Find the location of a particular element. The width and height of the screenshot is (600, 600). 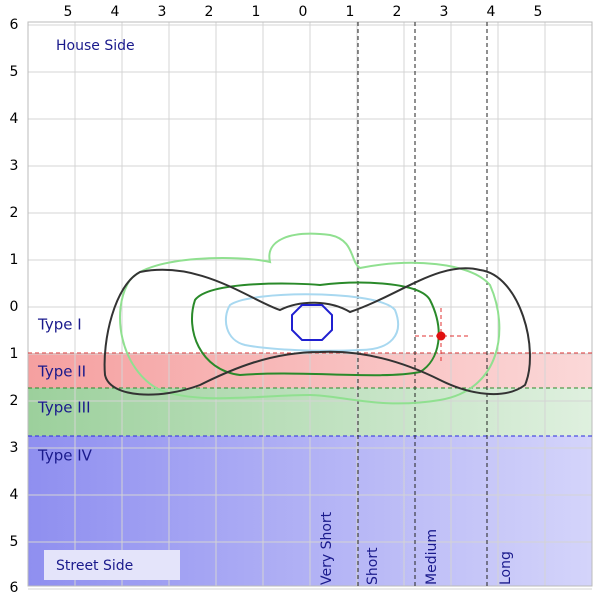

max-point is located at coordinates (441, 336).